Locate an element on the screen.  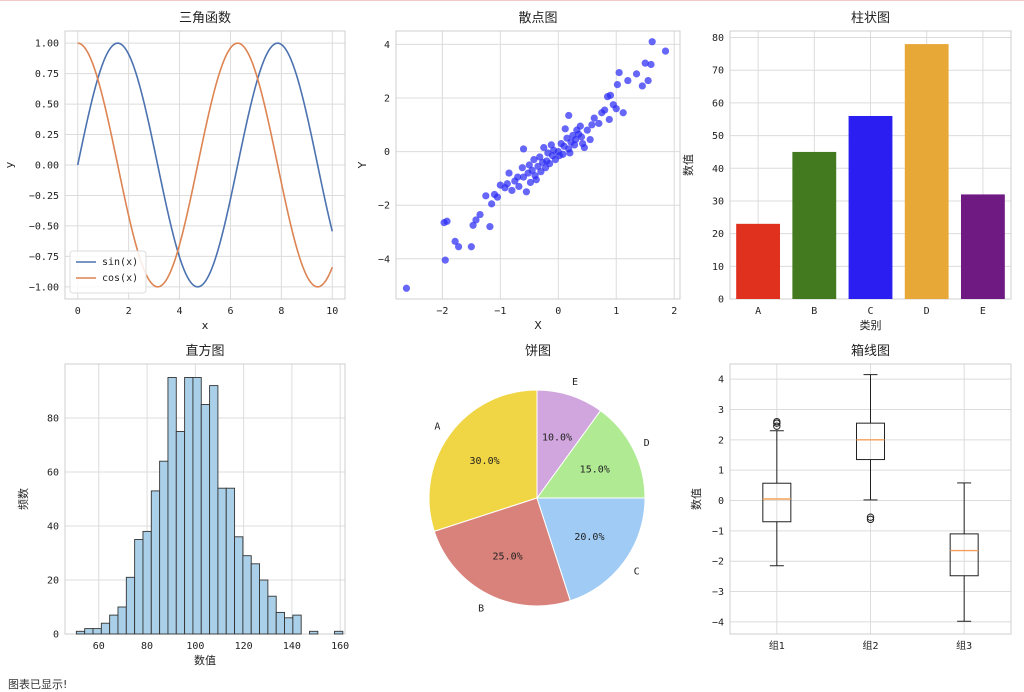
y-tick-label: −1 is located at coordinates (718, 531).